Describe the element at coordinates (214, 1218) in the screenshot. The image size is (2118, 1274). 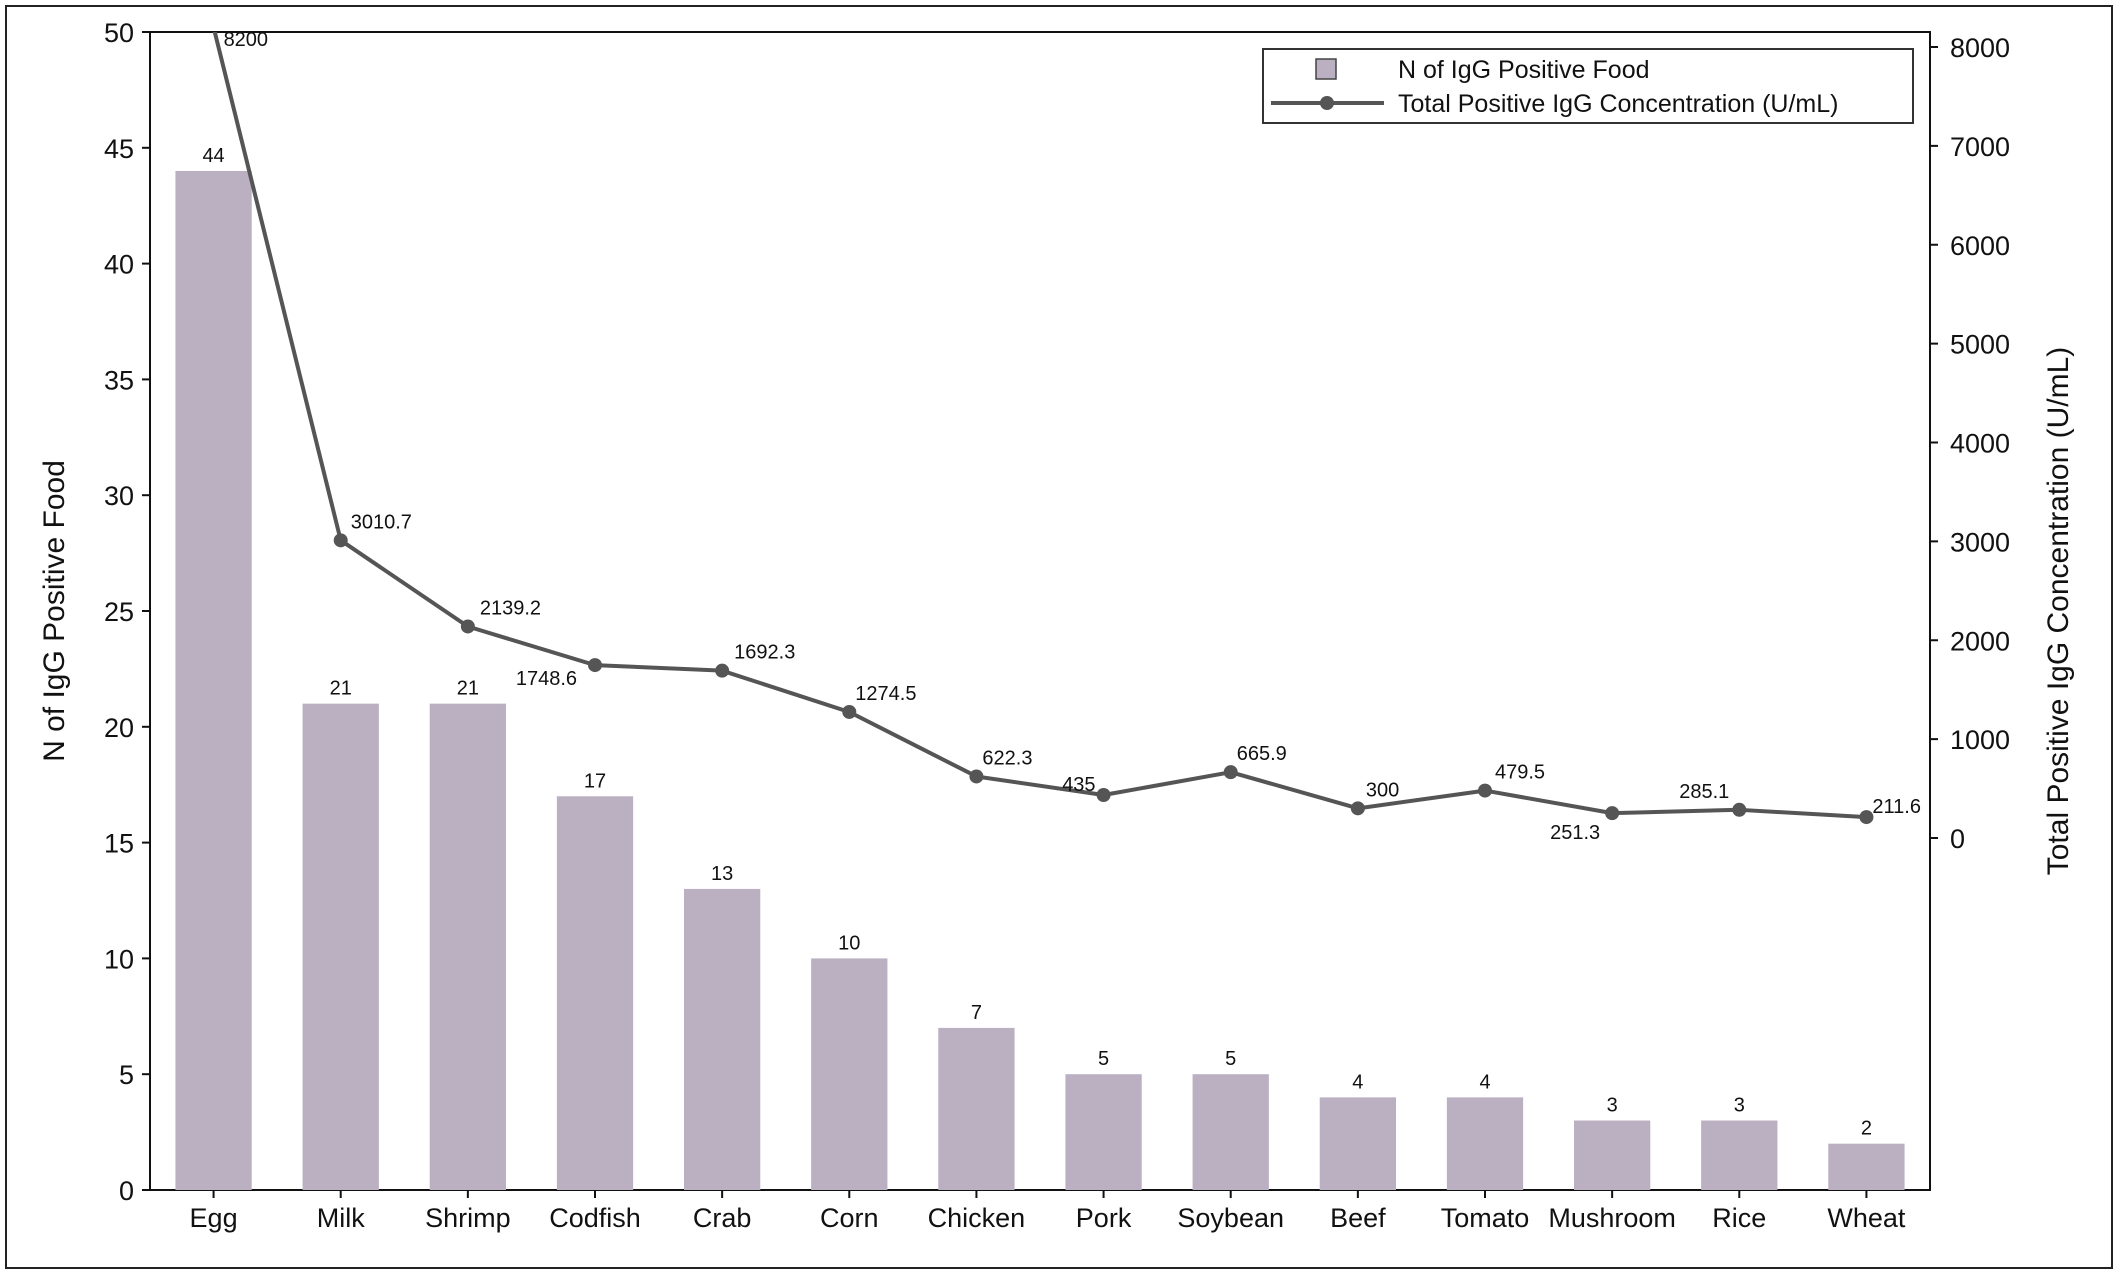
I see `x-tick-label: Egg` at that location.